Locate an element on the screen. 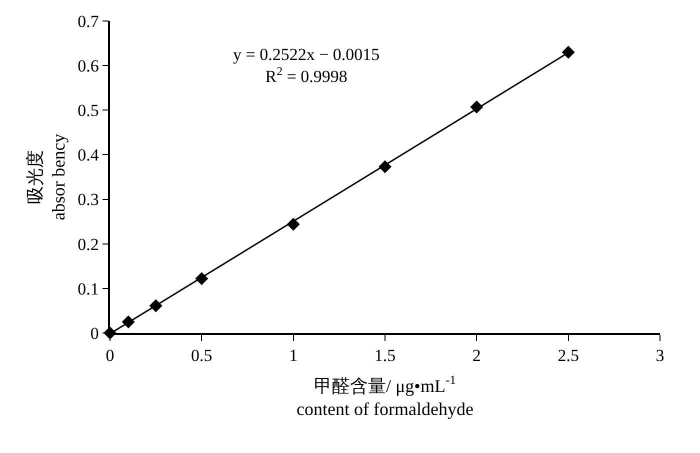  x-tick-label: 2 is located at coordinates (476, 356).